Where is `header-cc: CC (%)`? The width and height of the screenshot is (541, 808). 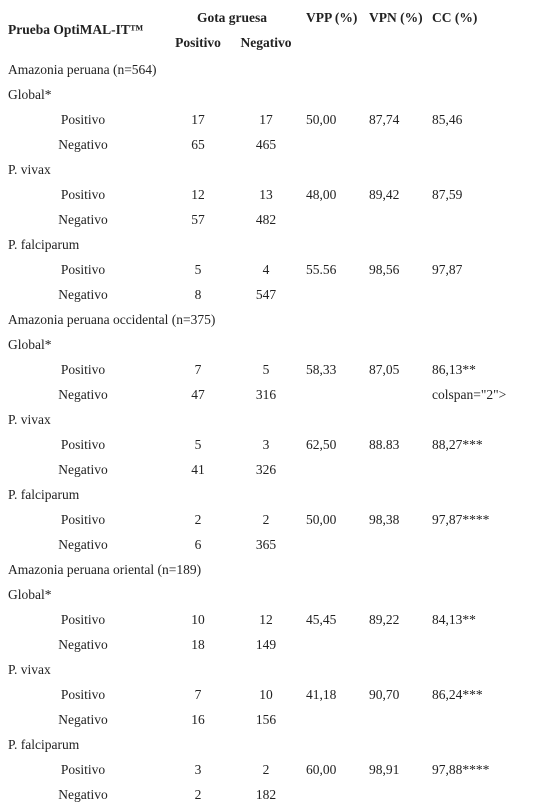 header-cc: CC (%) is located at coordinates (455, 17).